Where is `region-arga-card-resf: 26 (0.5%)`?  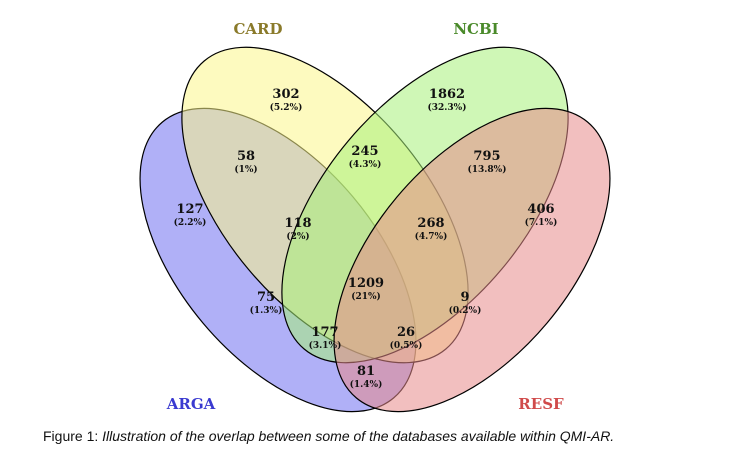
region-arga-card-resf: 26 (0.5%) is located at coordinates (406, 338).